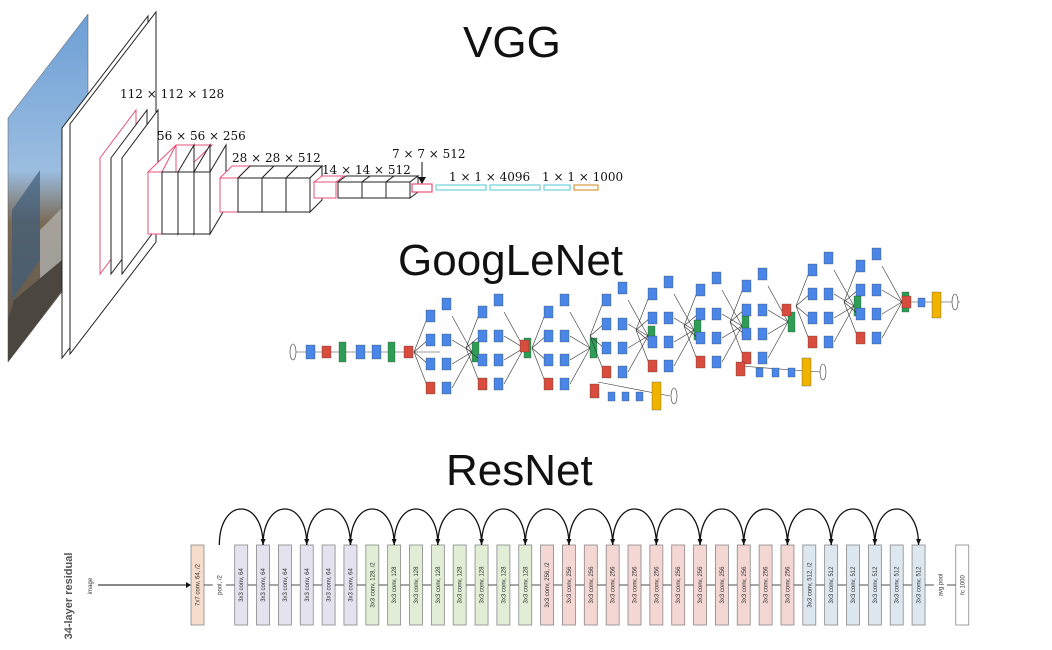 This screenshot has height=650, width=1052. What do you see at coordinates (69, 596) in the screenshot?
I see `resnet-side-label: 34-layer residual` at bounding box center [69, 596].